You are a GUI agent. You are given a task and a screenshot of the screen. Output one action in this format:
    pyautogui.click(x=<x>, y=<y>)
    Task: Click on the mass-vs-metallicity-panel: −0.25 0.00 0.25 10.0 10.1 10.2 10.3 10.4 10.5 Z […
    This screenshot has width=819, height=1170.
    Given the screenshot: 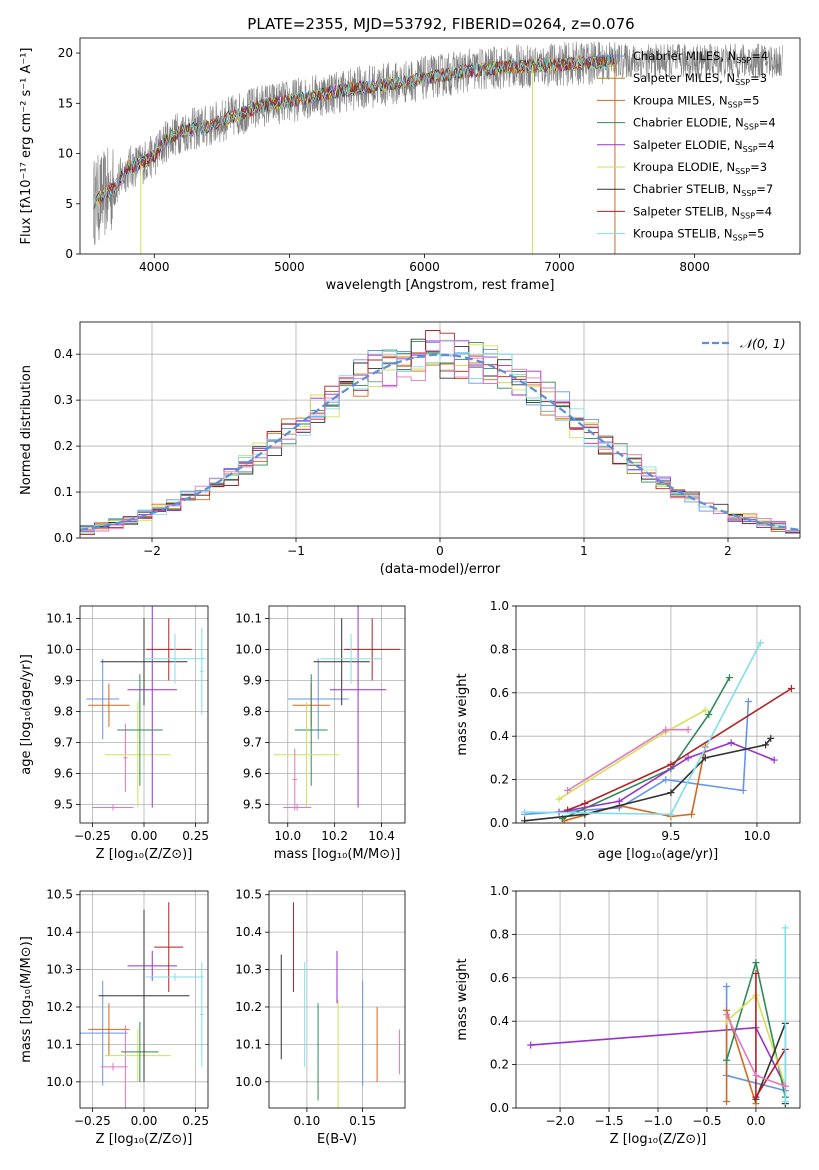 What is the action you would take?
    pyautogui.click(x=114, y=1017)
    